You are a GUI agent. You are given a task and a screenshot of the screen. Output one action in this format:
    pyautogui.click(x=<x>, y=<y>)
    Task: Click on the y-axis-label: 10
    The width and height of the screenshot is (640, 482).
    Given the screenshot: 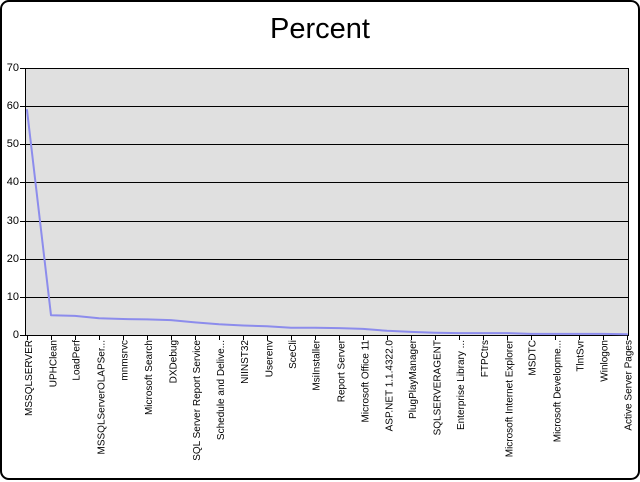 What is the action you would take?
    pyautogui.click(x=12, y=296)
    